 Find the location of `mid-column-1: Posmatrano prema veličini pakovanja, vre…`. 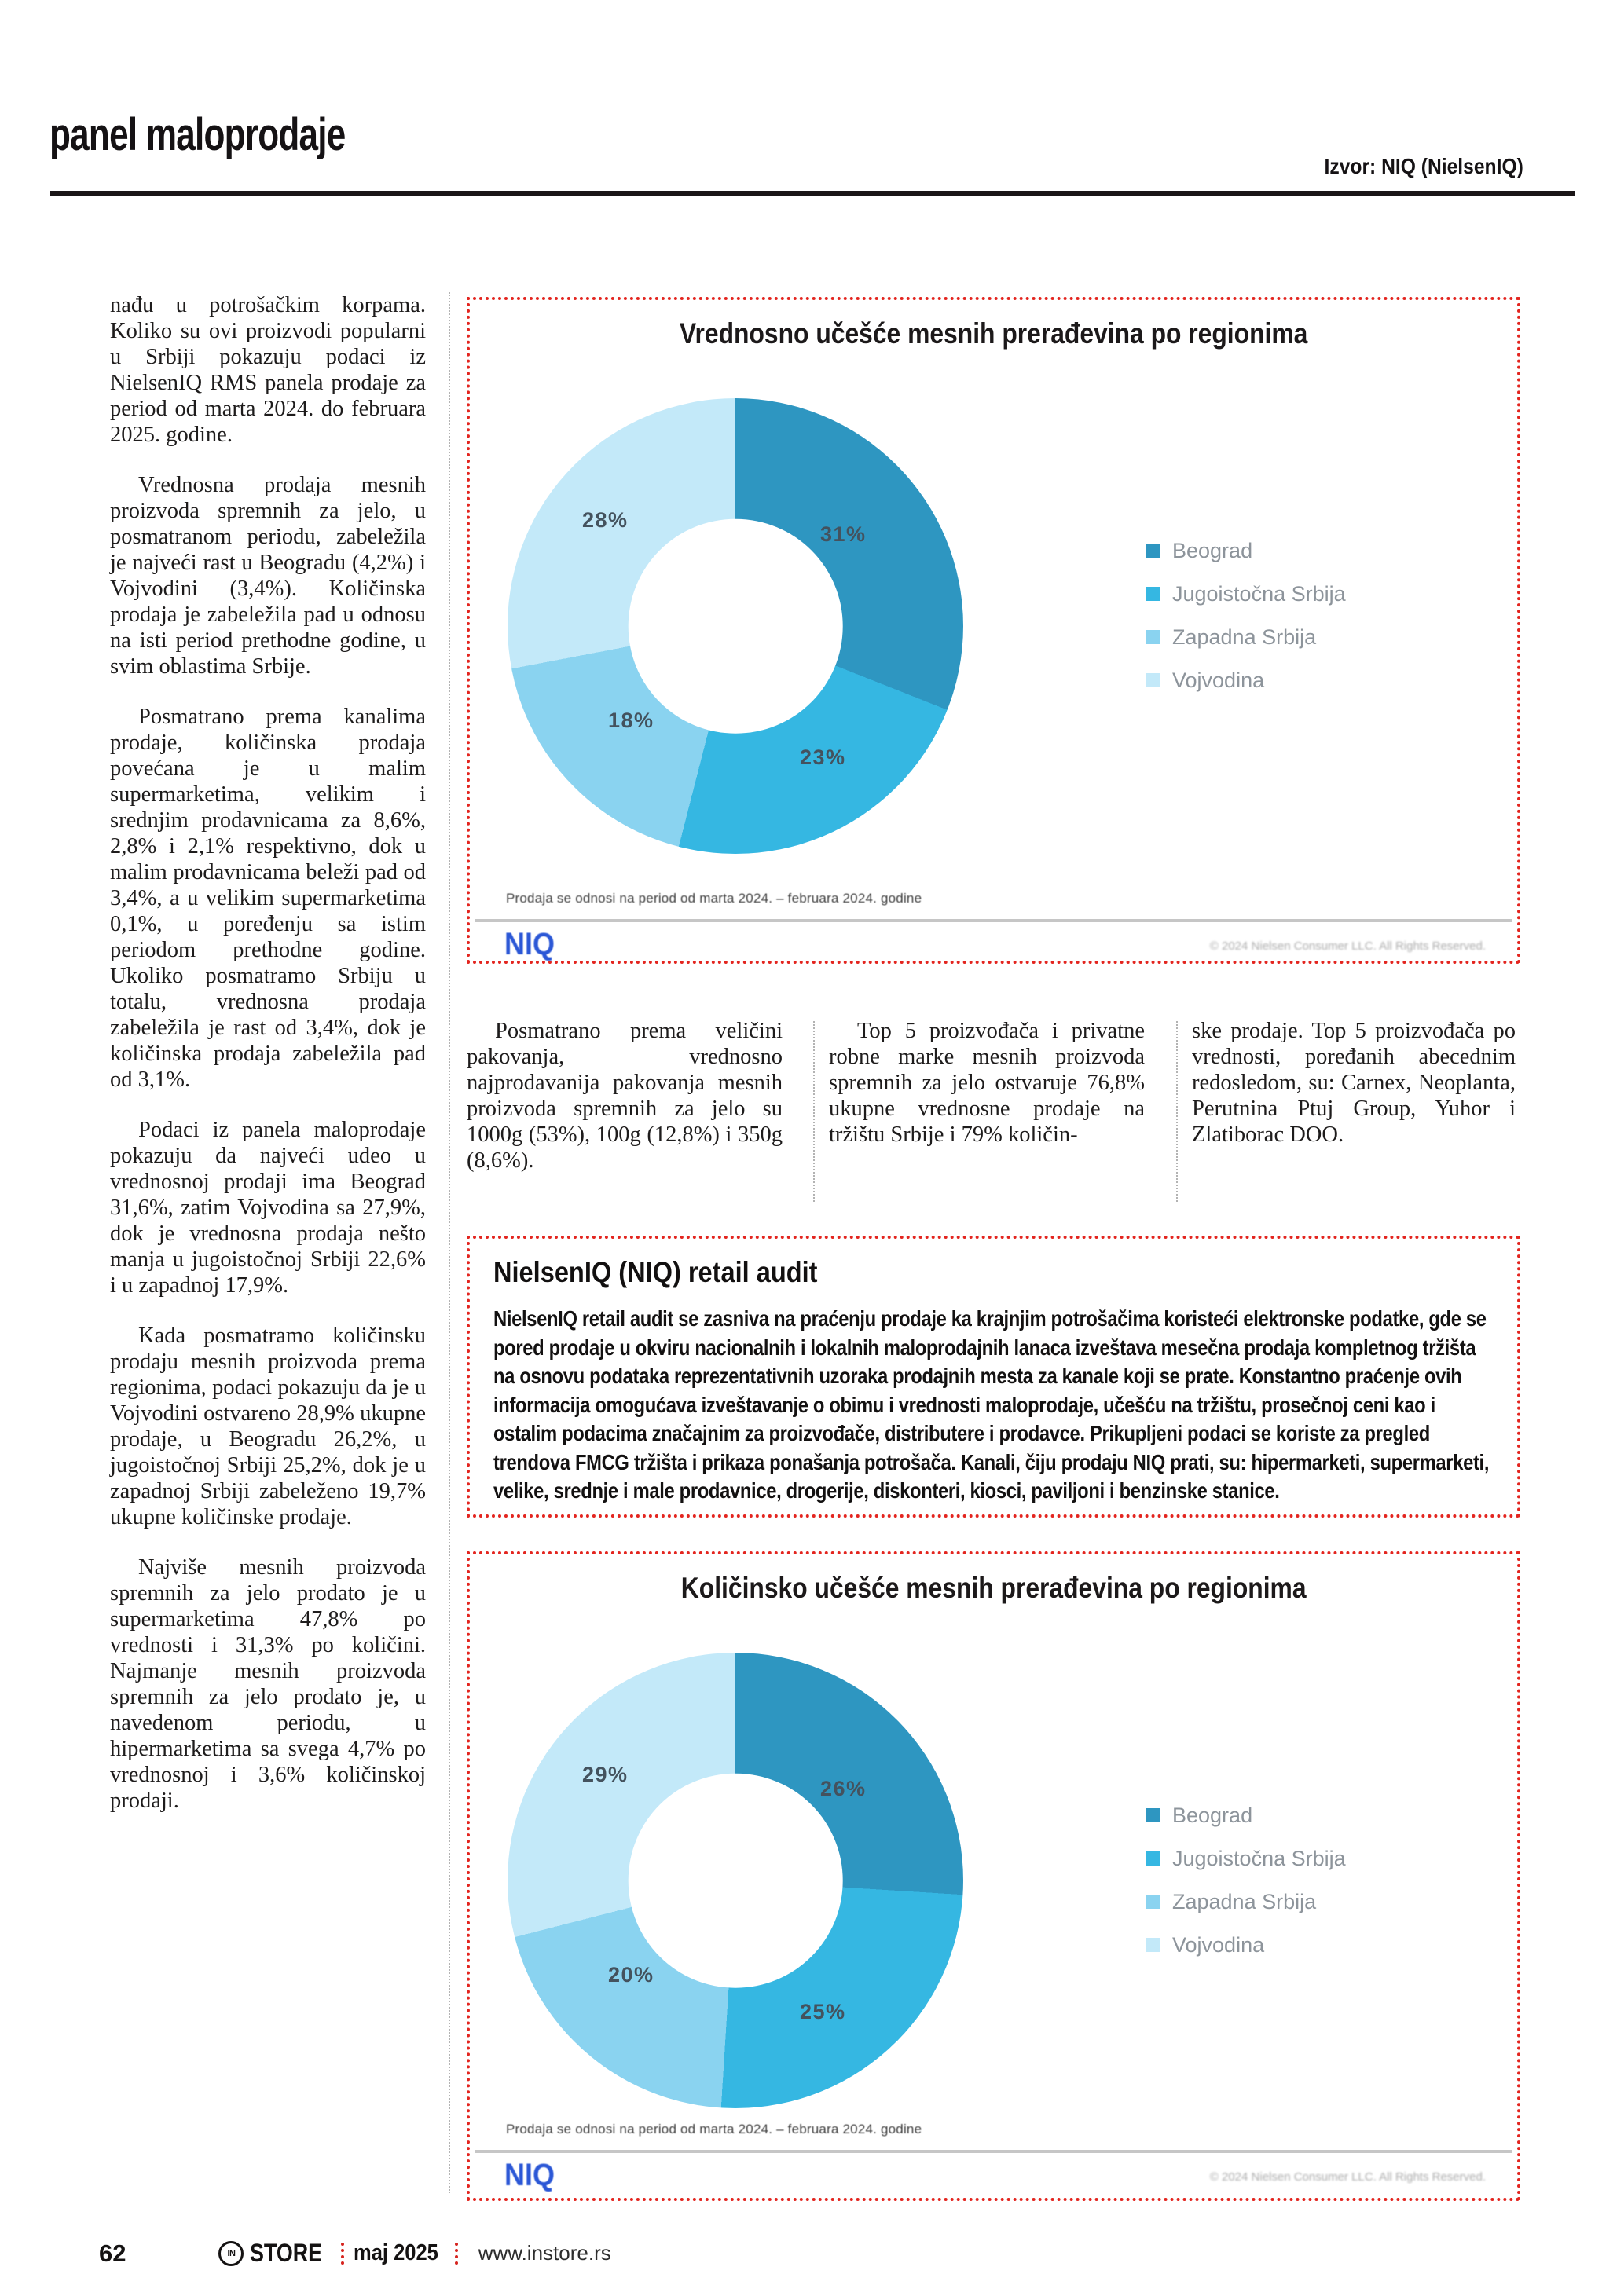

mid-column-1: Posmatrano prema veličini pakovanja, vre… is located at coordinates (625, 1096).